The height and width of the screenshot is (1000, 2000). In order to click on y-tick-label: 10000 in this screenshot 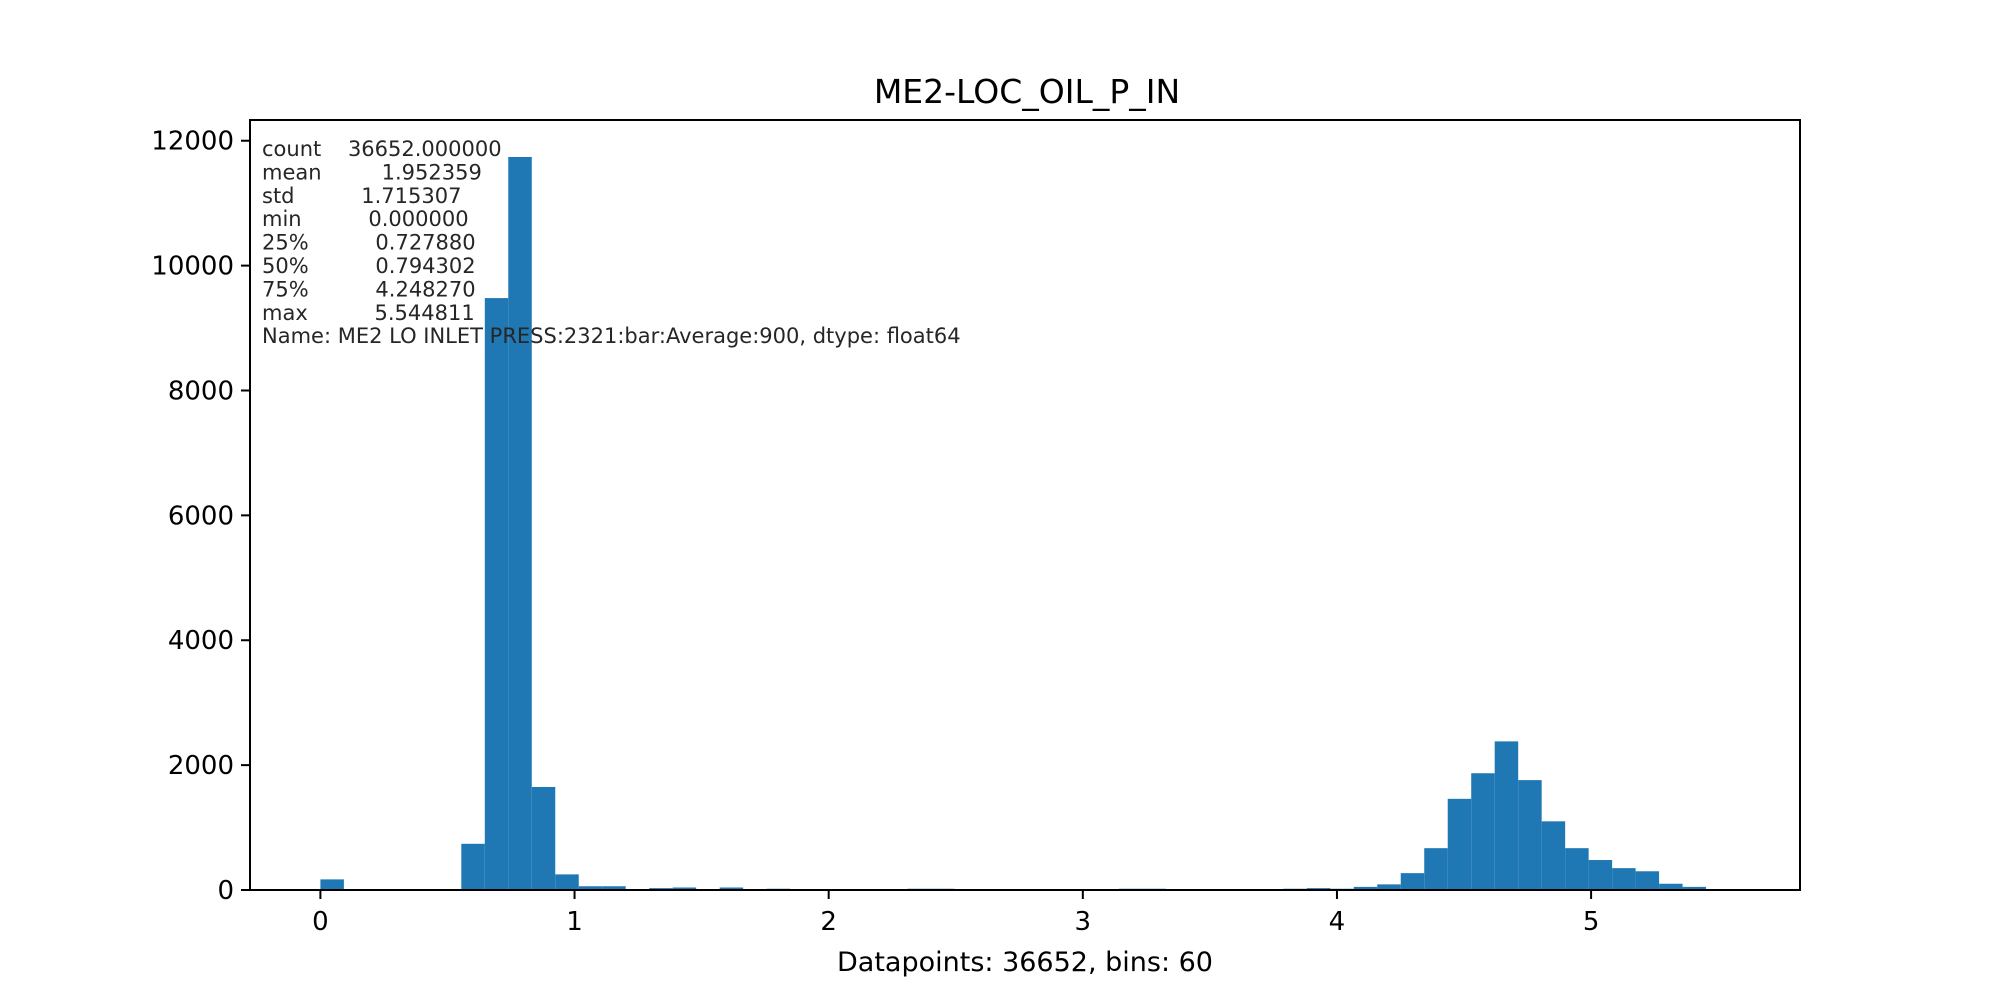, I will do `click(192, 267)`.